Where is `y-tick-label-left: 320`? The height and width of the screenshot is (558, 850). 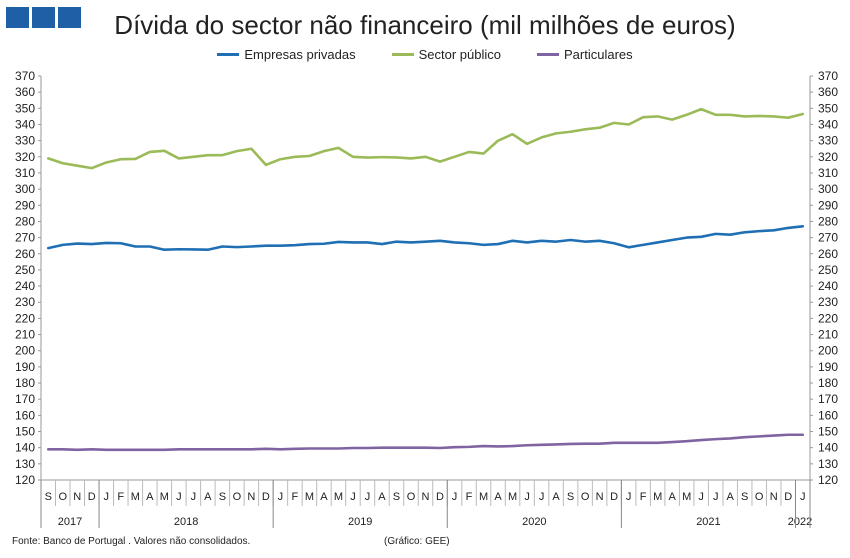 y-tick-label-left: 320 is located at coordinates (25, 157).